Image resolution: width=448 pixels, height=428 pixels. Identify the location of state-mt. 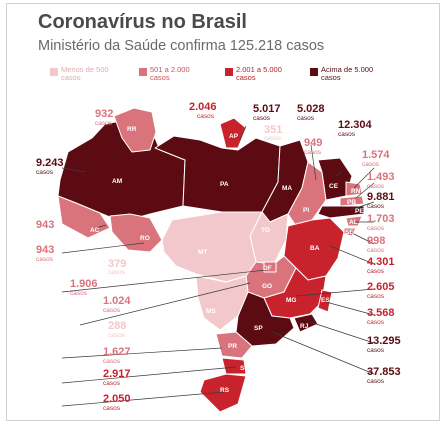
(212, 247).